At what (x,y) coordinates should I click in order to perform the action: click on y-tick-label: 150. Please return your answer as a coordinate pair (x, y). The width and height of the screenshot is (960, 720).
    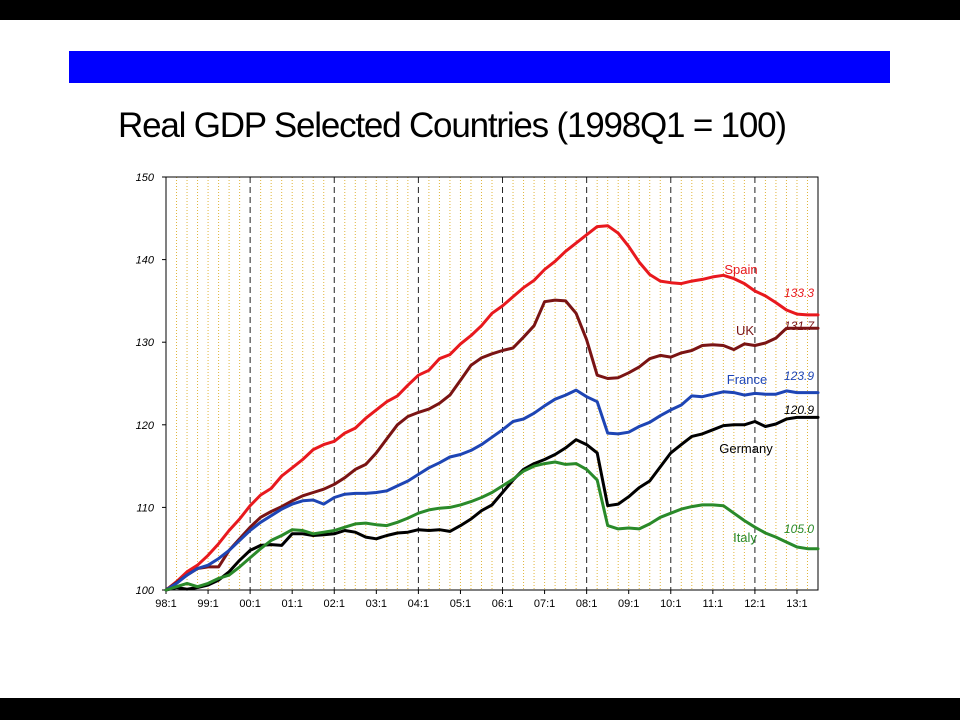
    Looking at the image, I should click on (145, 178).